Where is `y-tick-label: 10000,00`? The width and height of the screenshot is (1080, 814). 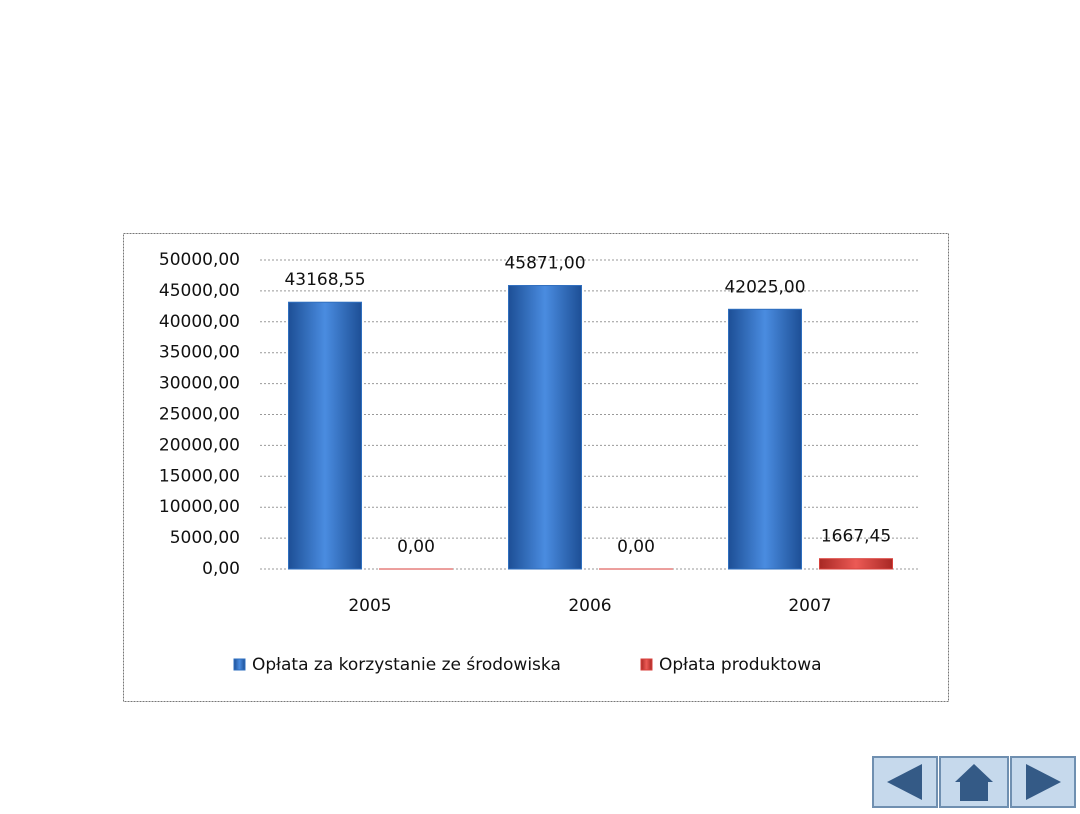 y-tick-label: 10000,00 is located at coordinates (199, 507).